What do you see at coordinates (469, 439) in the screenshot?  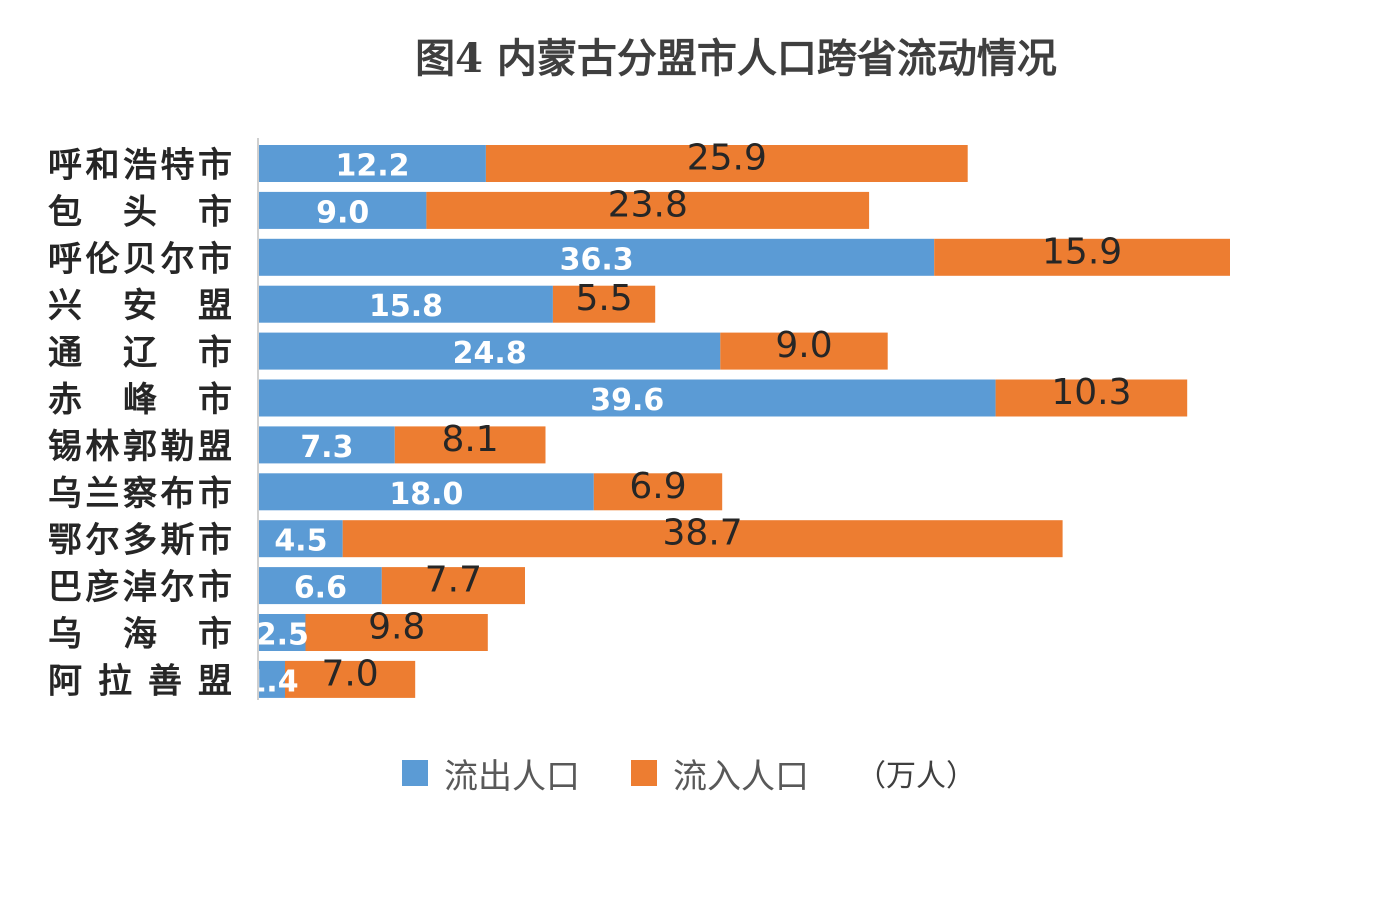 I see `data-label-inflow: 8.1` at bounding box center [469, 439].